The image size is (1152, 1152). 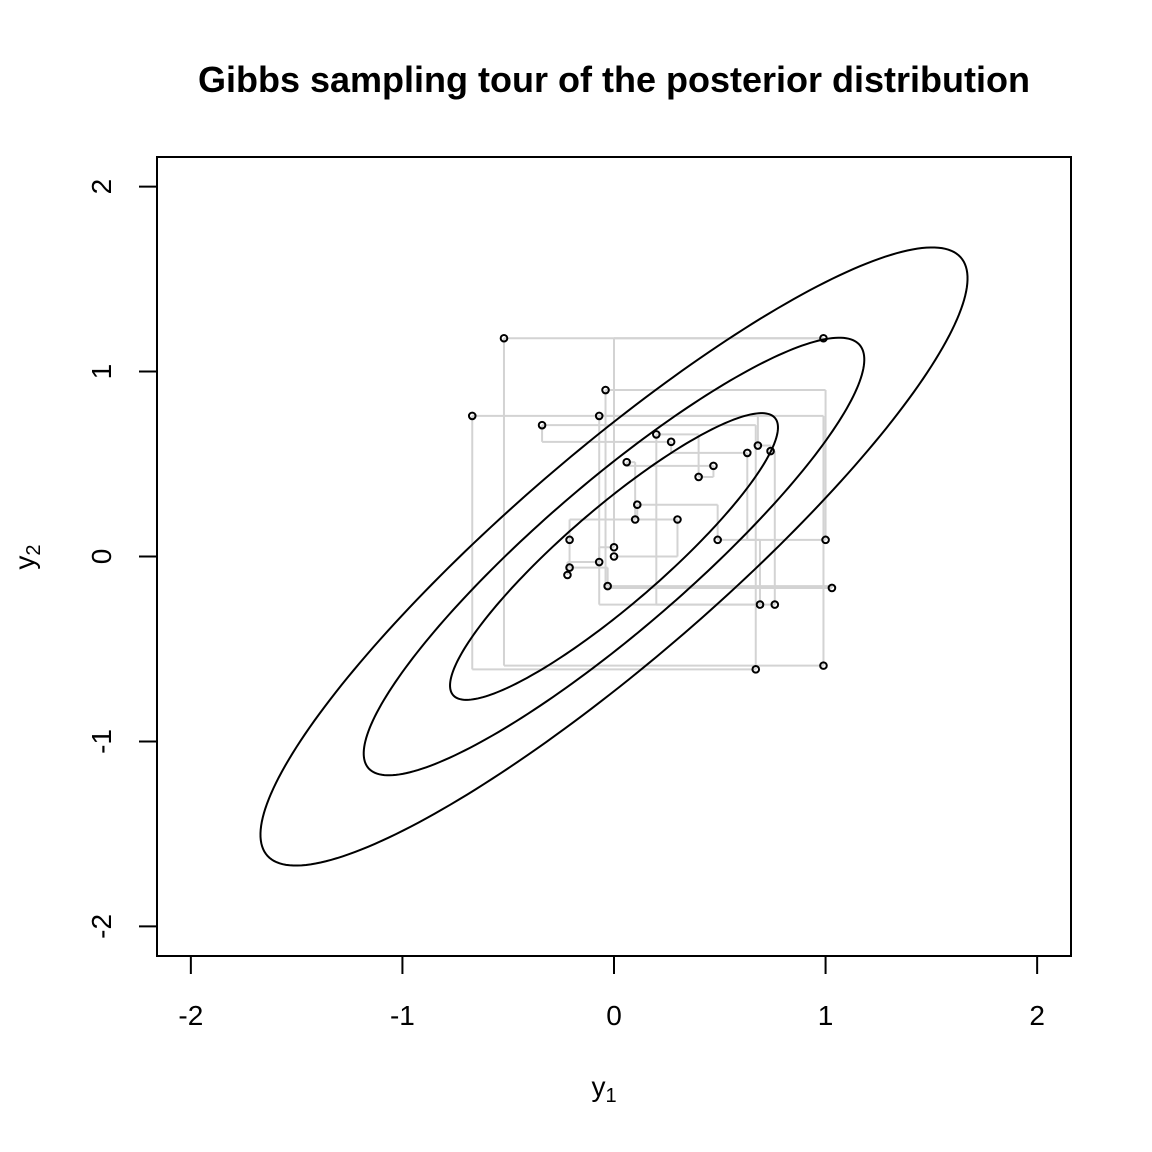 I want to click on gibbs-path, so click(x=652, y=504).